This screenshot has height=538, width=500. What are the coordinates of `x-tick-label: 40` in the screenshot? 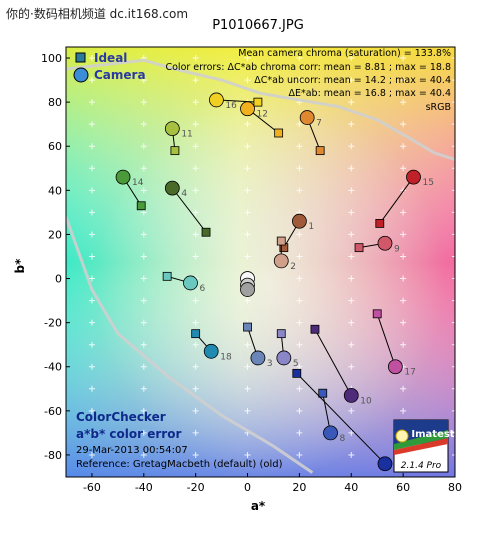 It's located at (351, 487).